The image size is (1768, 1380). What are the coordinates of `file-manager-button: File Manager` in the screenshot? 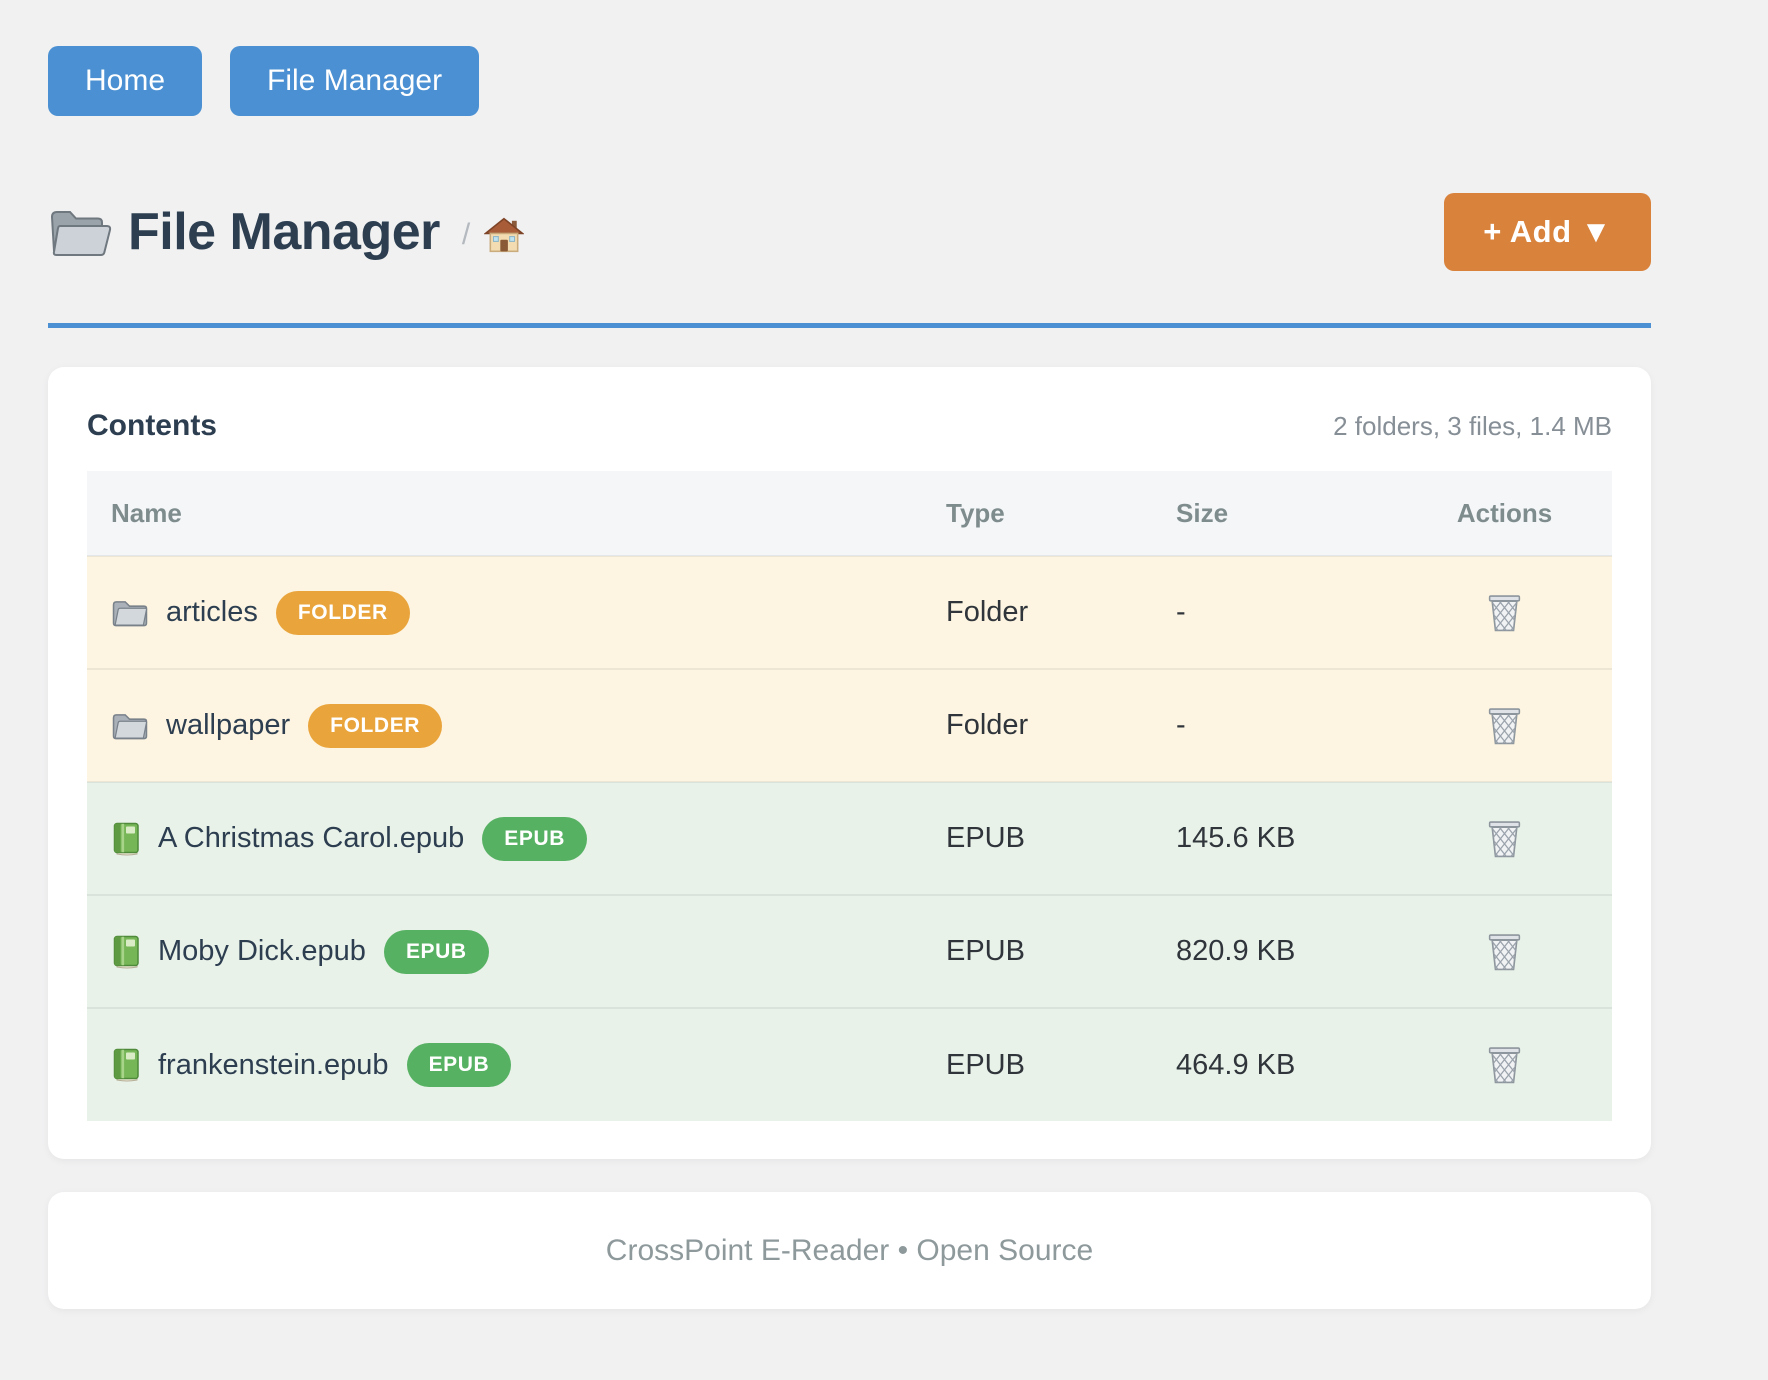 It's located at (355, 81).